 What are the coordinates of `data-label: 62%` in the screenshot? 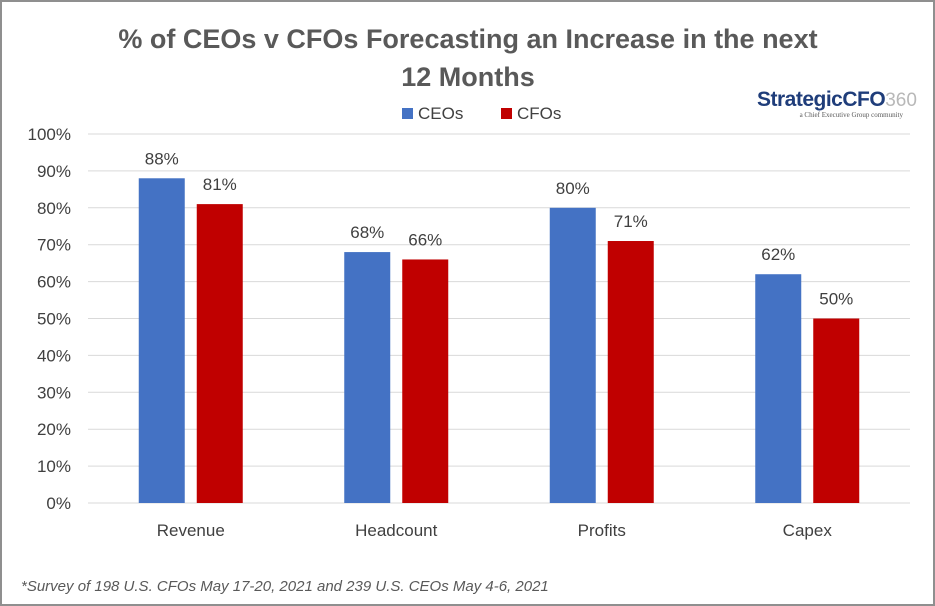 It's located at (778, 254).